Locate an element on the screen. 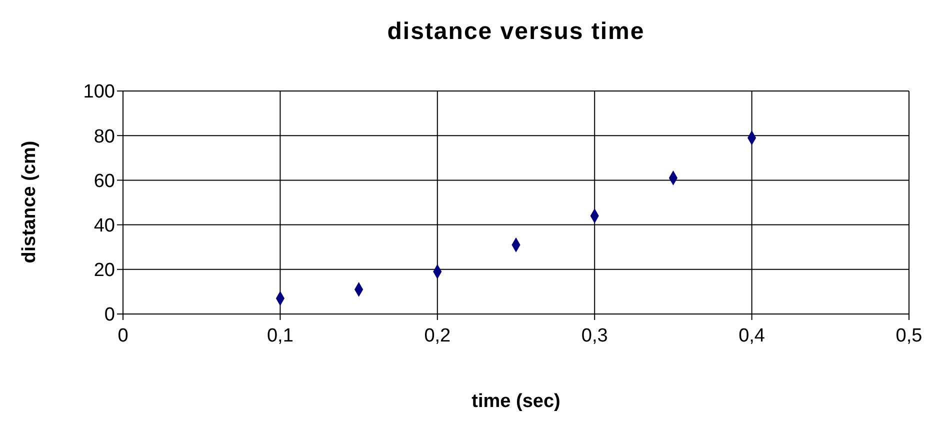 This screenshot has width=930, height=423. y-tick-label: 80 is located at coordinates (104, 137).